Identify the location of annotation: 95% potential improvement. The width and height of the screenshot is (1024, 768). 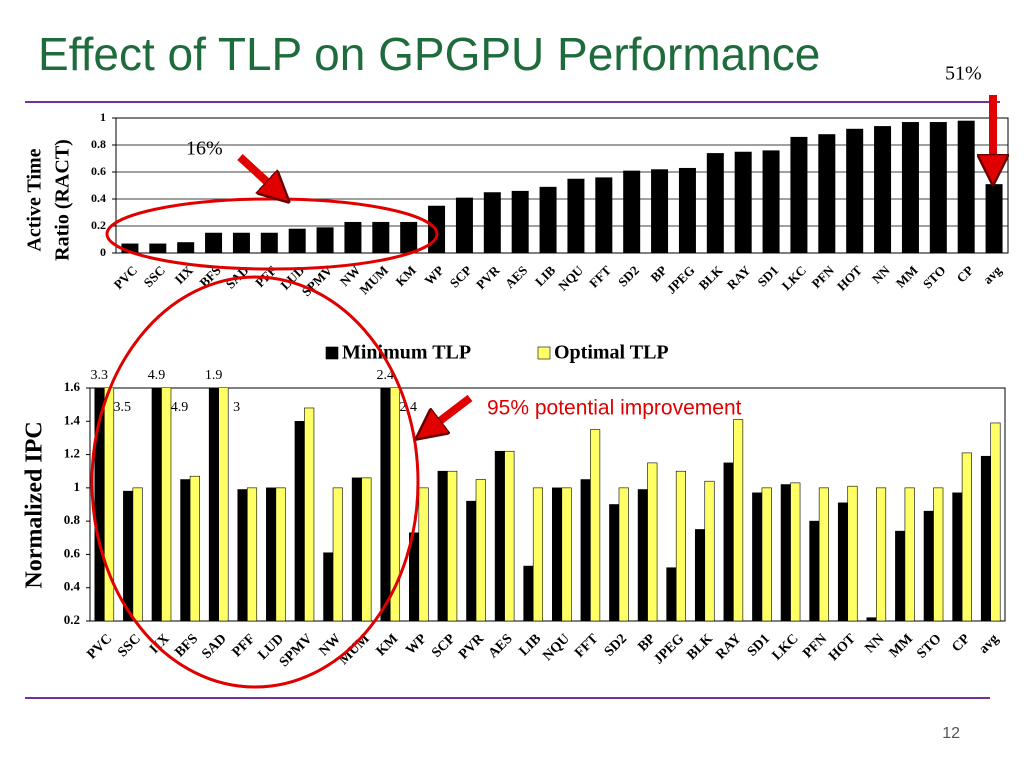
(614, 408).